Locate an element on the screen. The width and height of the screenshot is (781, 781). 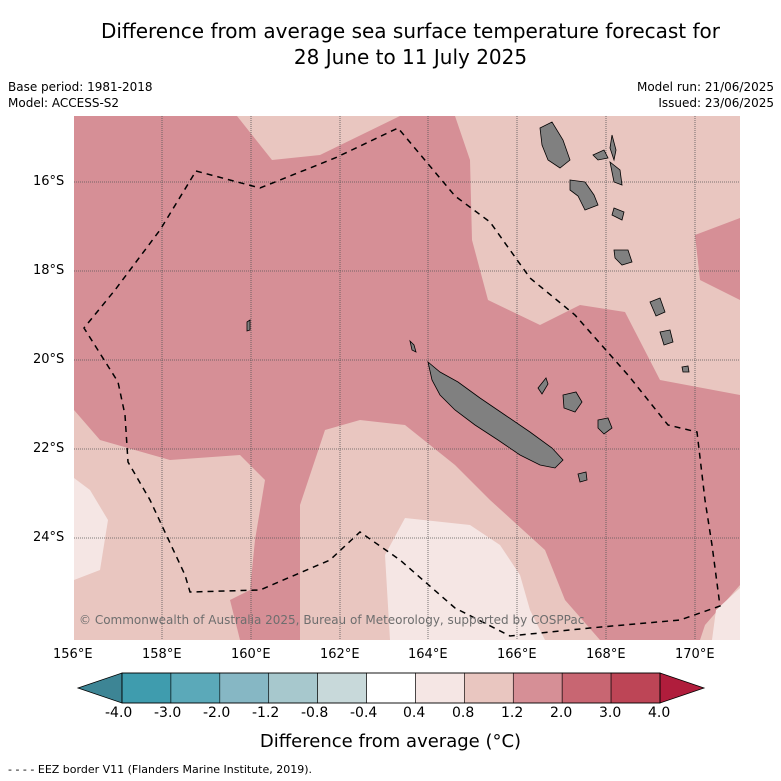
lifou-island is located at coordinates (572, 402).